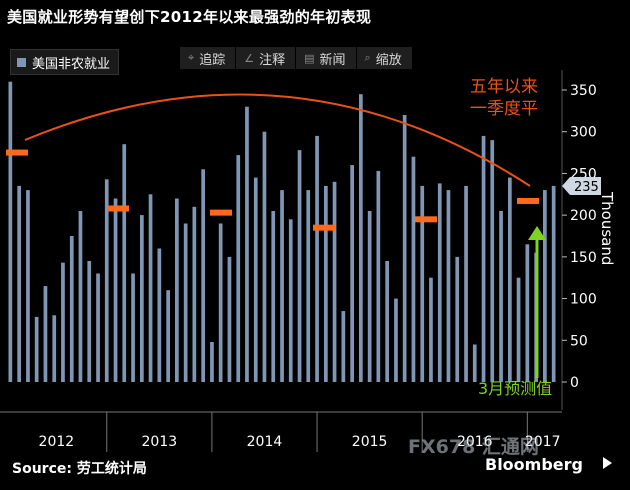  I want to click on source-label: Source: 劳工统计局, so click(79, 469).